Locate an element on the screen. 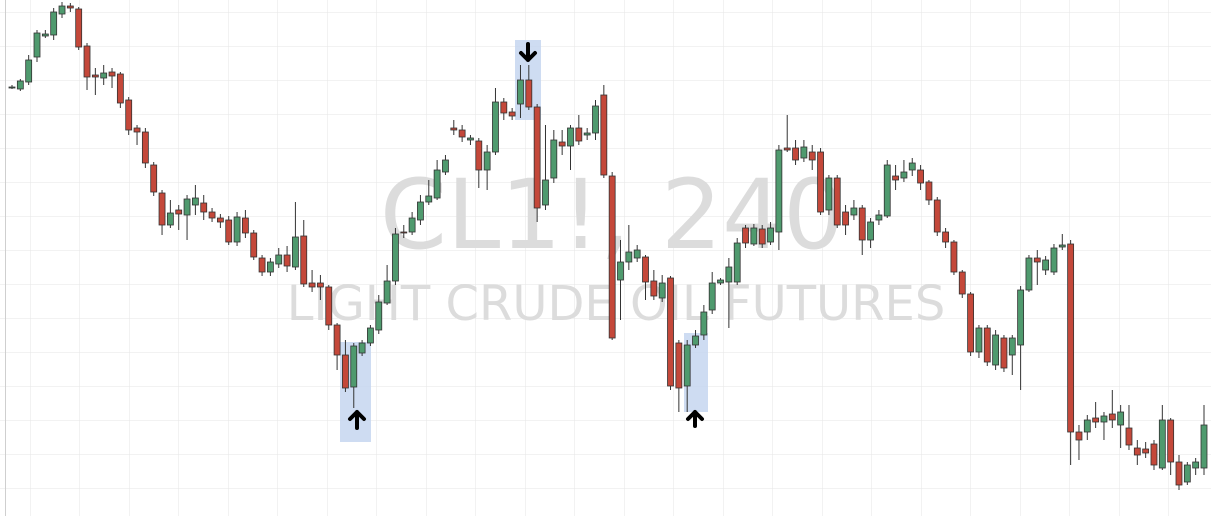 The height and width of the screenshot is (516, 1211). down-arrow is located at coordinates (528, 52).